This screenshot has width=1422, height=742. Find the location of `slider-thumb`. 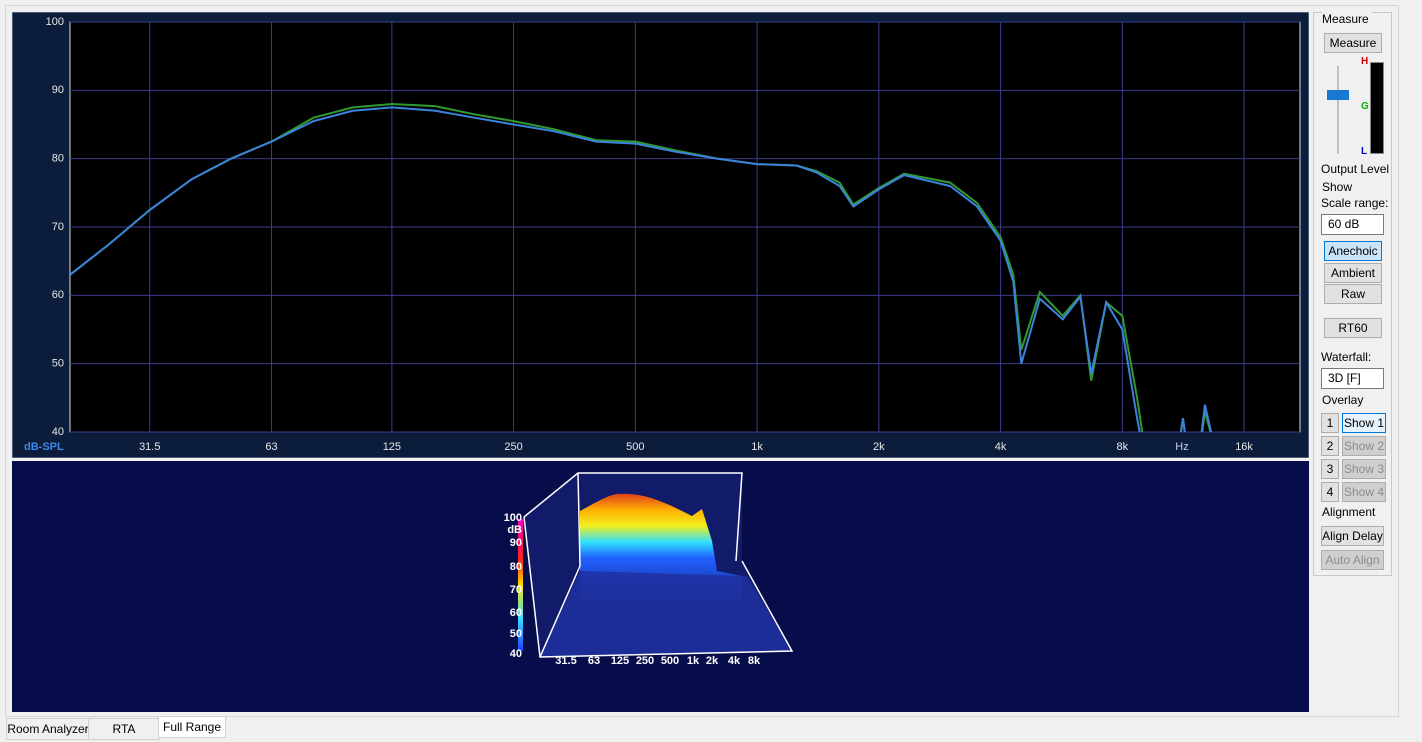

slider-thumb is located at coordinates (1338, 95).